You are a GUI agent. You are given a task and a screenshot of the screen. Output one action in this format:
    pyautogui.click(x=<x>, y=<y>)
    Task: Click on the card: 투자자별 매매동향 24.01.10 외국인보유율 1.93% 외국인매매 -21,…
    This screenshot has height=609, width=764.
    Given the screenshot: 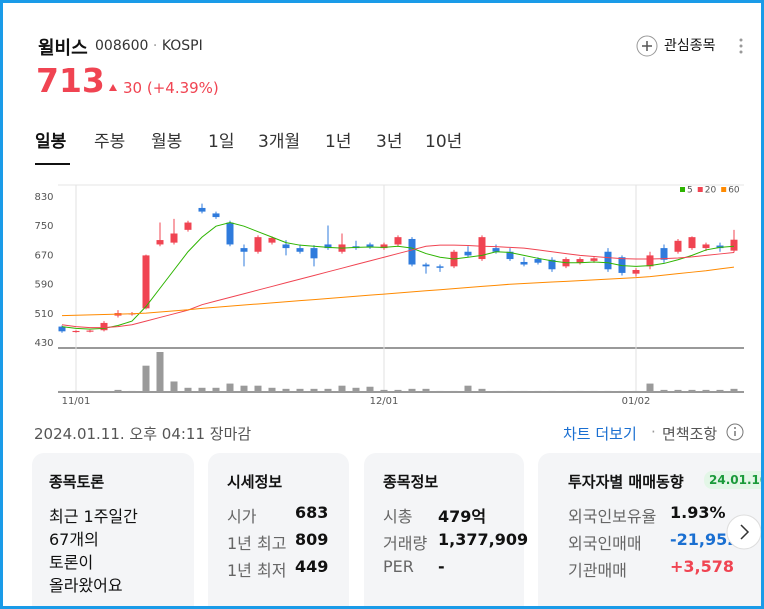 What is the action you would take?
    pyautogui.click(x=649, y=529)
    